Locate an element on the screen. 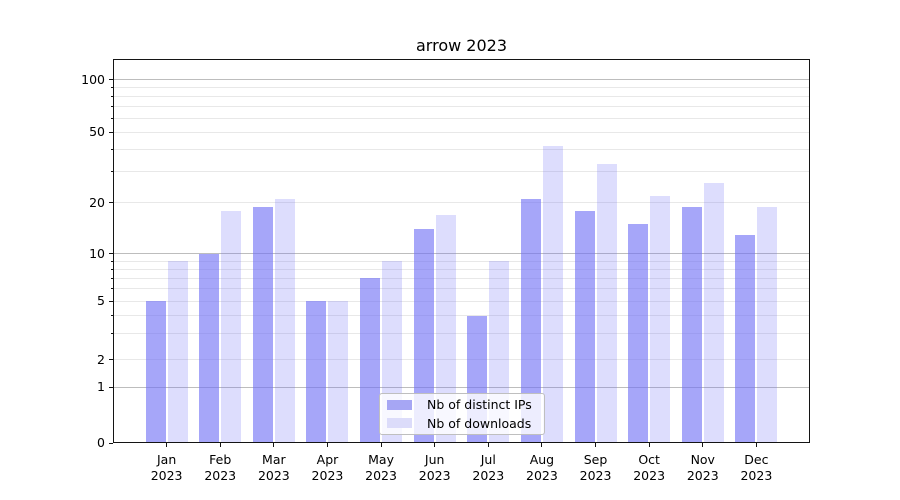  bar-distinct-ips-oct is located at coordinates (638, 333).